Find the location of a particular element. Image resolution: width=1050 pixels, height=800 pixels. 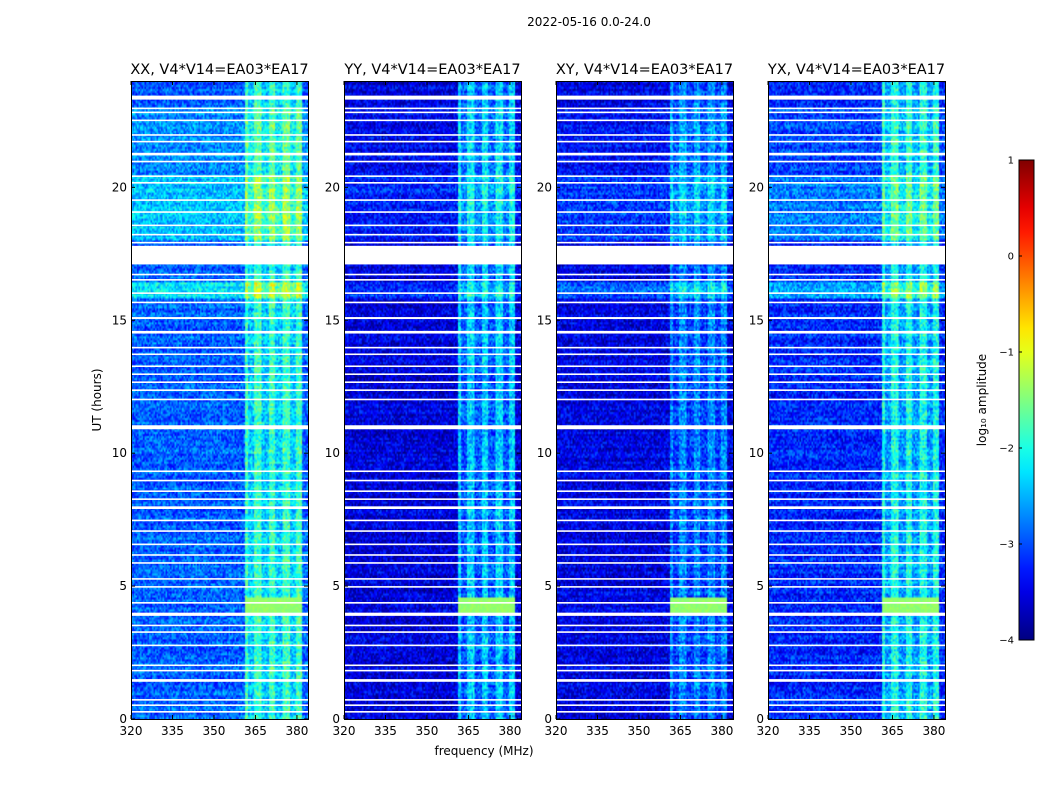

panel-frame is located at coordinates (857, 400).